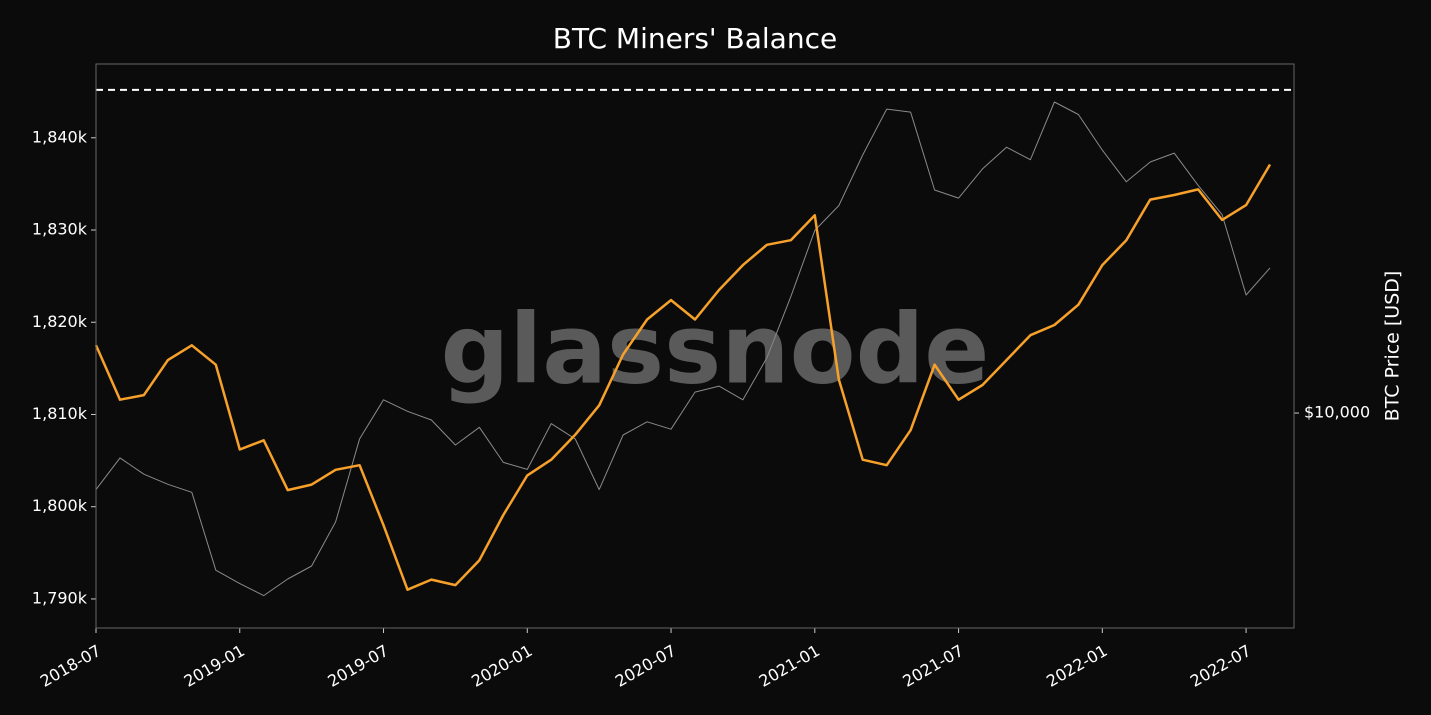  What do you see at coordinates (695, 38) in the screenshot?
I see `chart-title: BTC Miners' Balance` at bounding box center [695, 38].